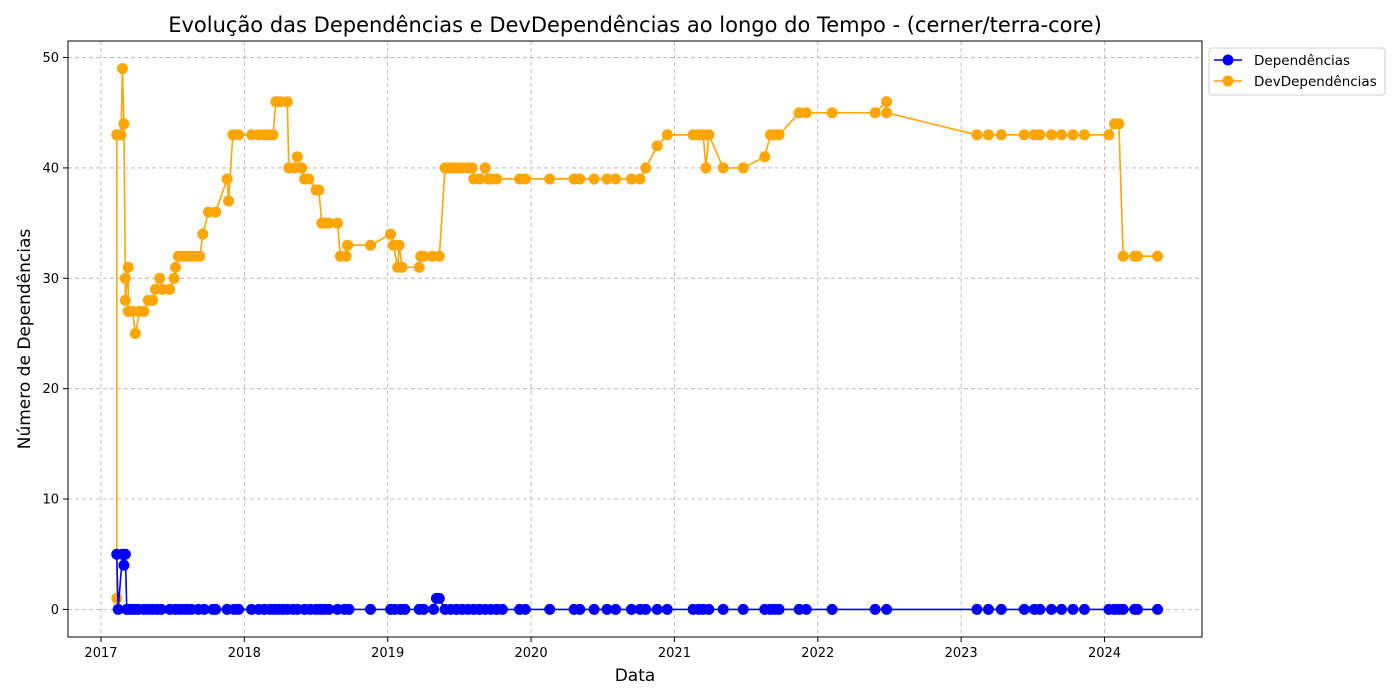 This screenshot has width=1400, height=700. What do you see at coordinates (531, 653) in the screenshot?
I see `x-tick-label: 2020` at bounding box center [531, 653].